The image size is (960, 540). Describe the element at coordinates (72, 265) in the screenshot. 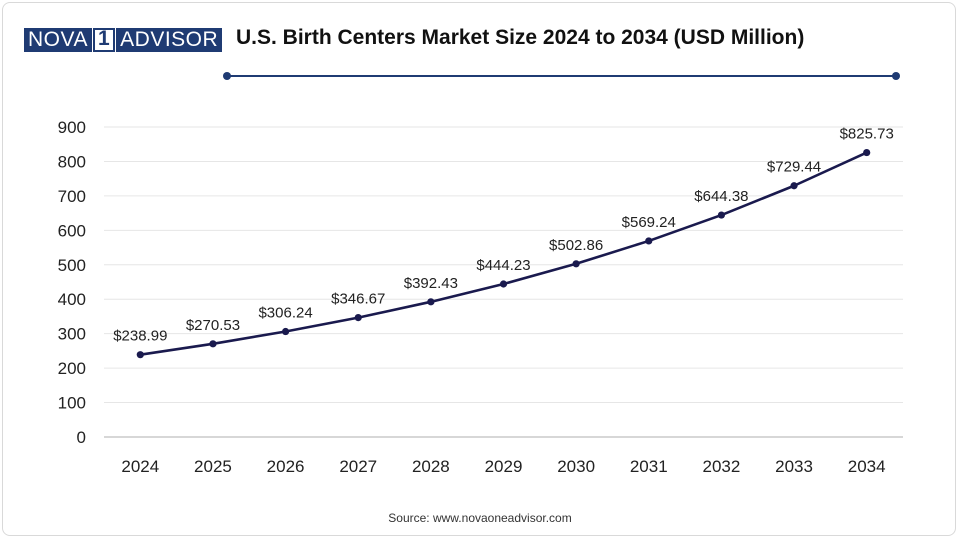

I see `y-tick-label: 500` at that location.